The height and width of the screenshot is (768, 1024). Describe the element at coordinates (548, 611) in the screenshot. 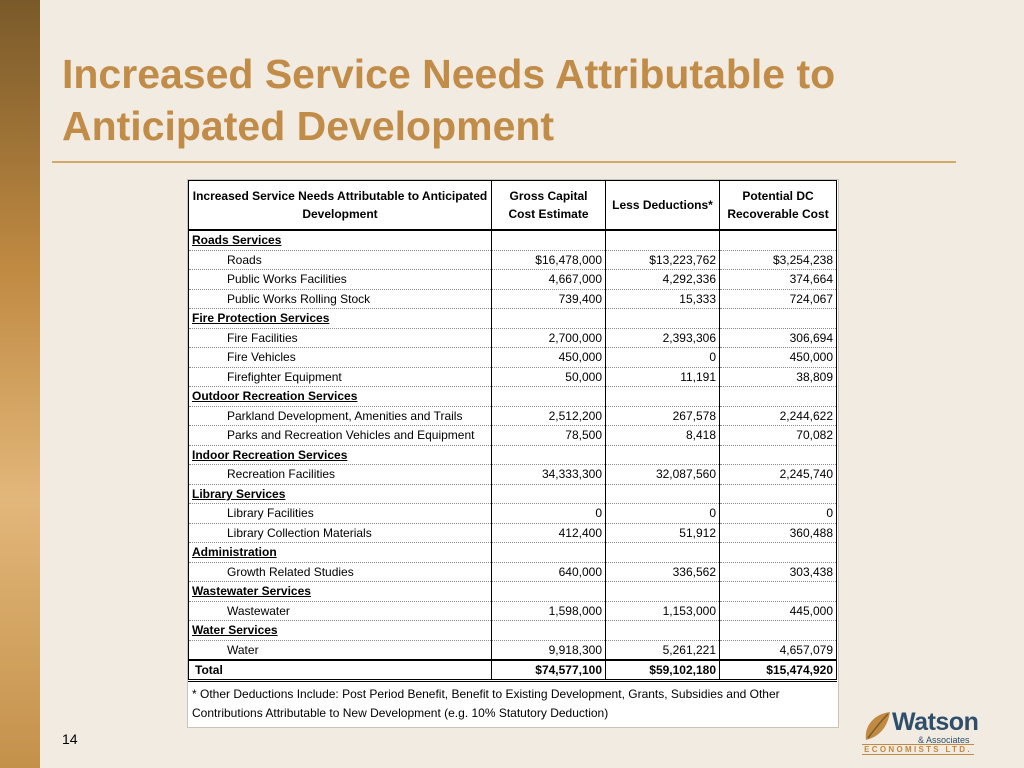

I see `gross-cost-cell: 1,598,000` at that location.